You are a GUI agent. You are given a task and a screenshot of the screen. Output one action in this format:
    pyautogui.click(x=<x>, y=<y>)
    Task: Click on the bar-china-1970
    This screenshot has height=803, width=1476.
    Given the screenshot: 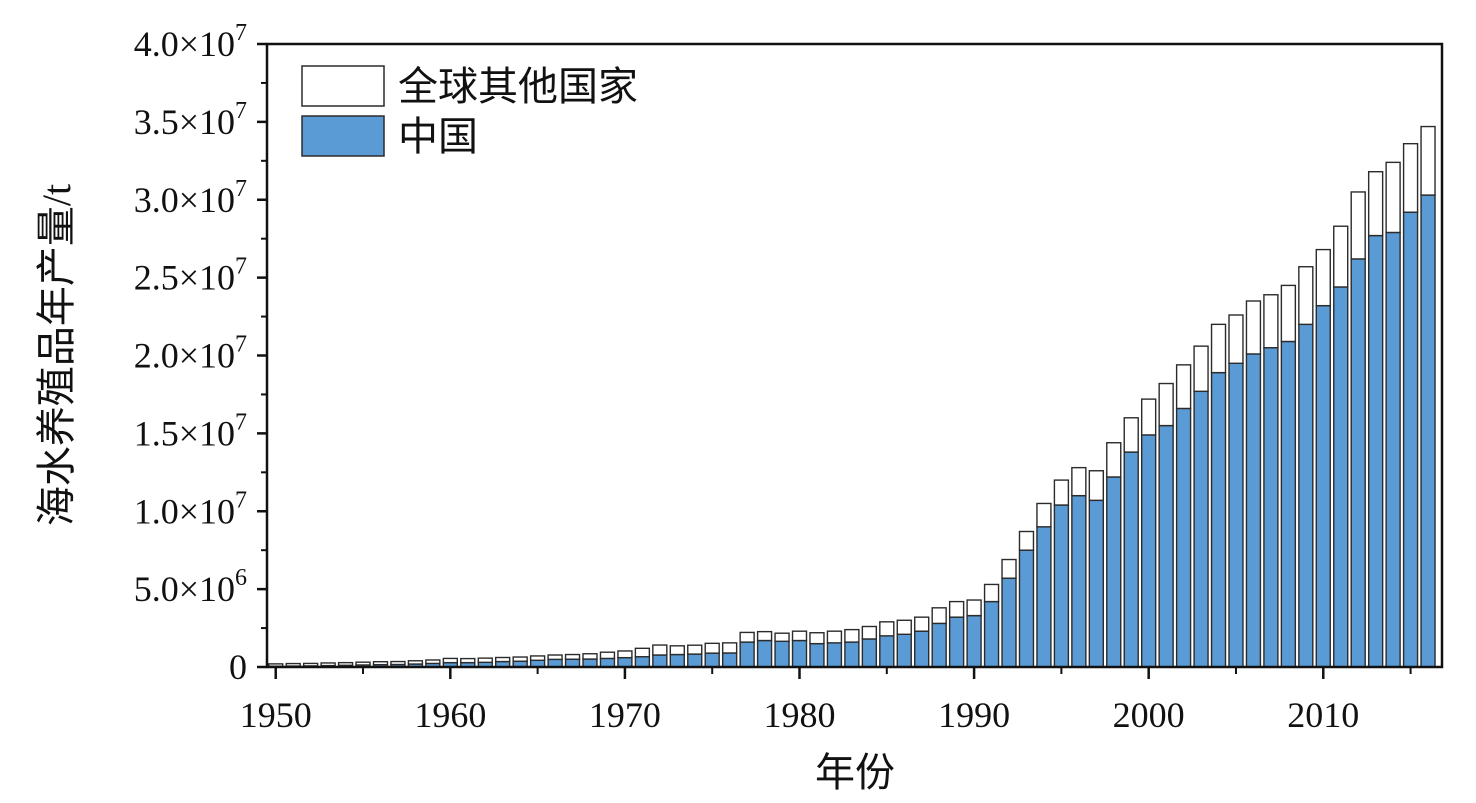 What is the action you would take?
    pyautogui.click(x=625, y=662)
    